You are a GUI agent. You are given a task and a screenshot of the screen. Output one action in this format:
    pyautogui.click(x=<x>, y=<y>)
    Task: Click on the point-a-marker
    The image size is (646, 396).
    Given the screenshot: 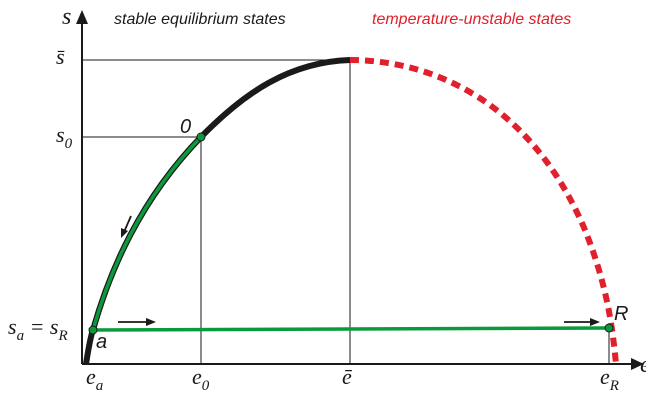 What is the action you would take?
    pyautogui.click(x=93, y=330)
    